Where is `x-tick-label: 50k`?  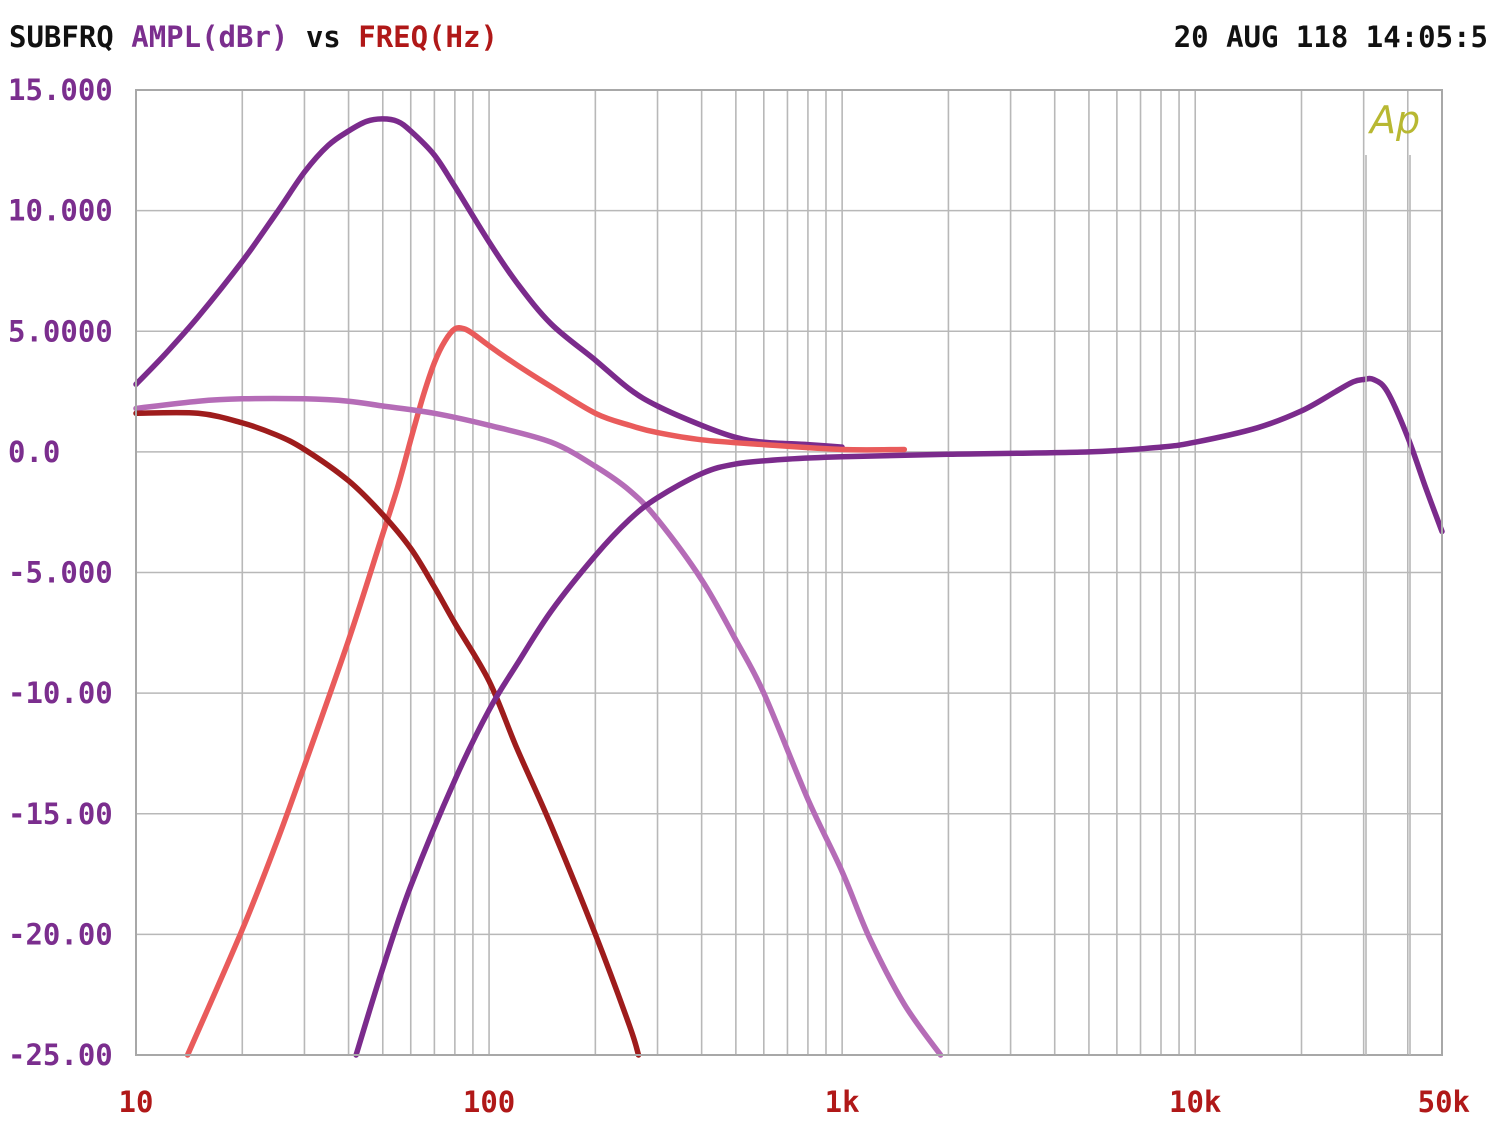 x-tick-label: 50k is located at coordinates (1444, 1102).